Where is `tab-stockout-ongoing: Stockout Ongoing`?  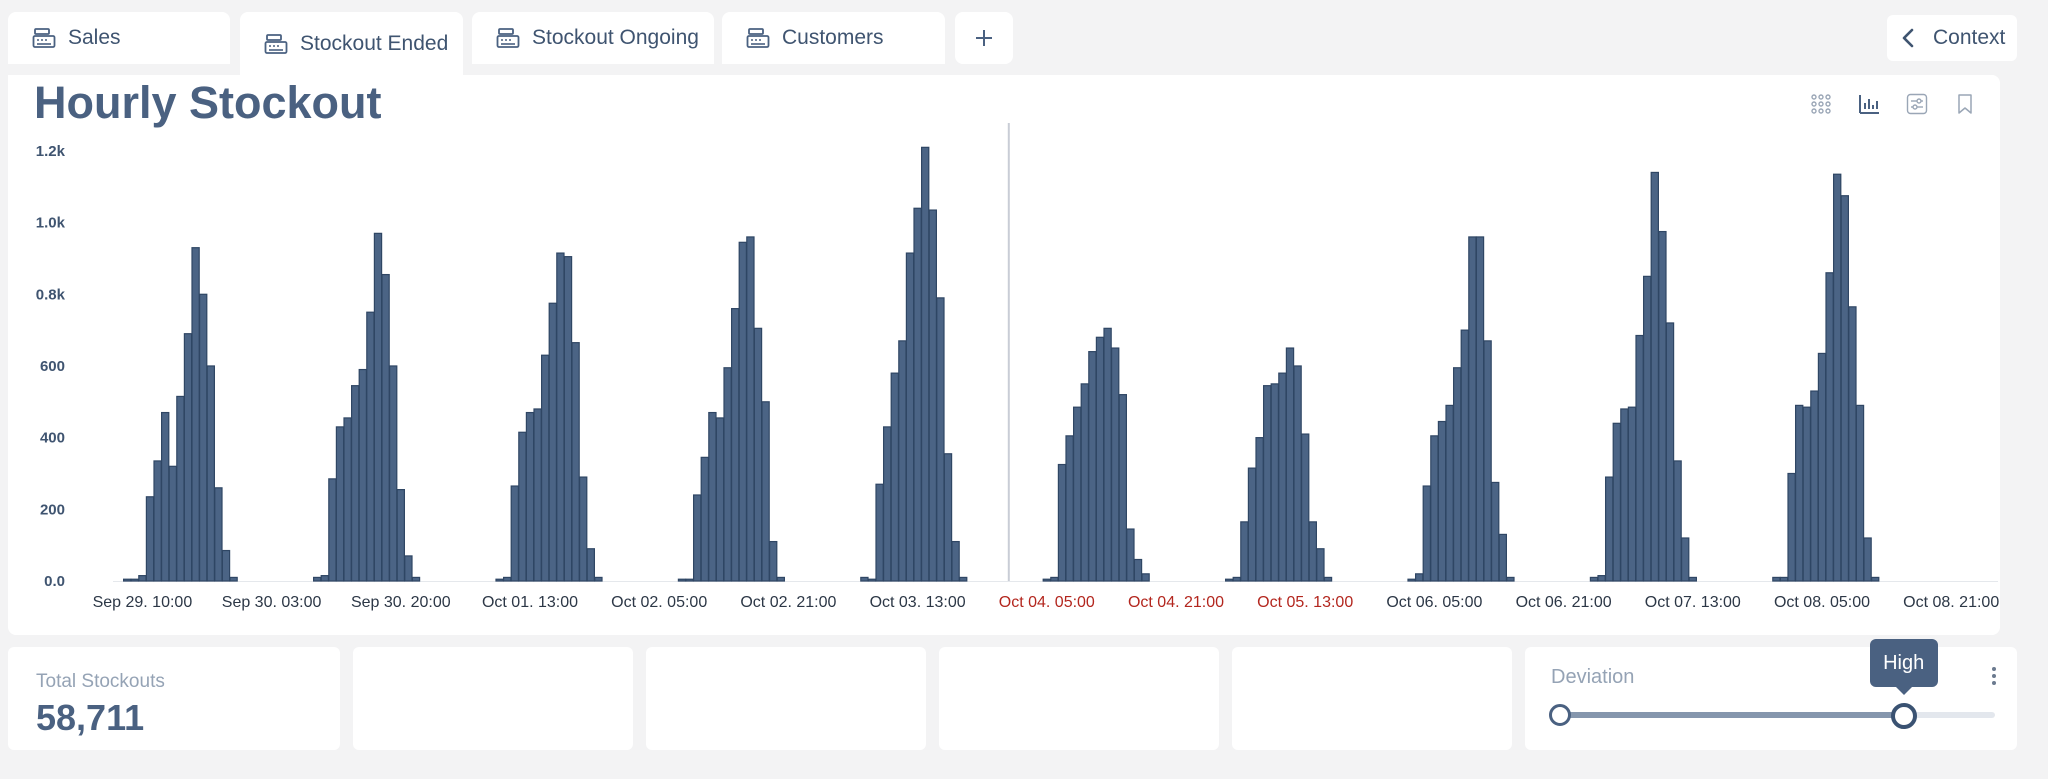 tab-stockout-ongoing: Stockout Ongoing is located at coordinates (593, 38).